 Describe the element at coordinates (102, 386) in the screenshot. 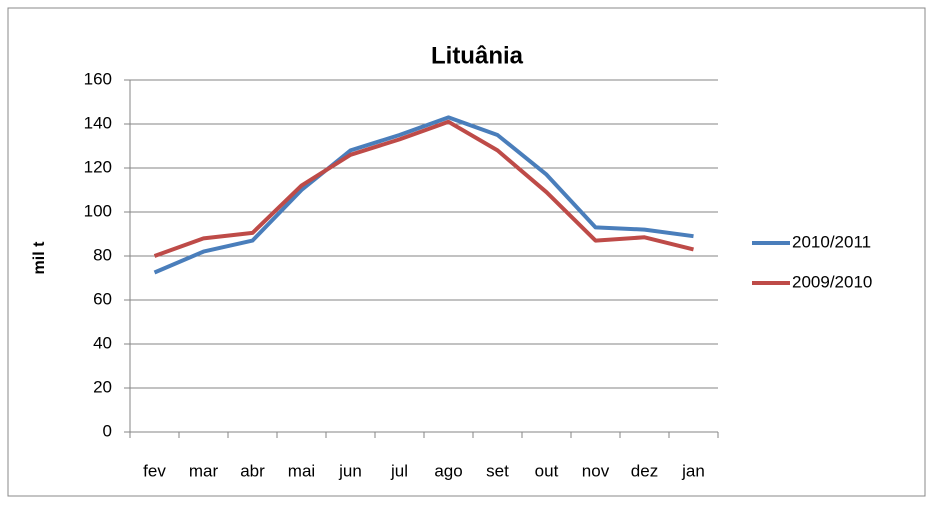

I see `y-tick-label: 20` at that location.